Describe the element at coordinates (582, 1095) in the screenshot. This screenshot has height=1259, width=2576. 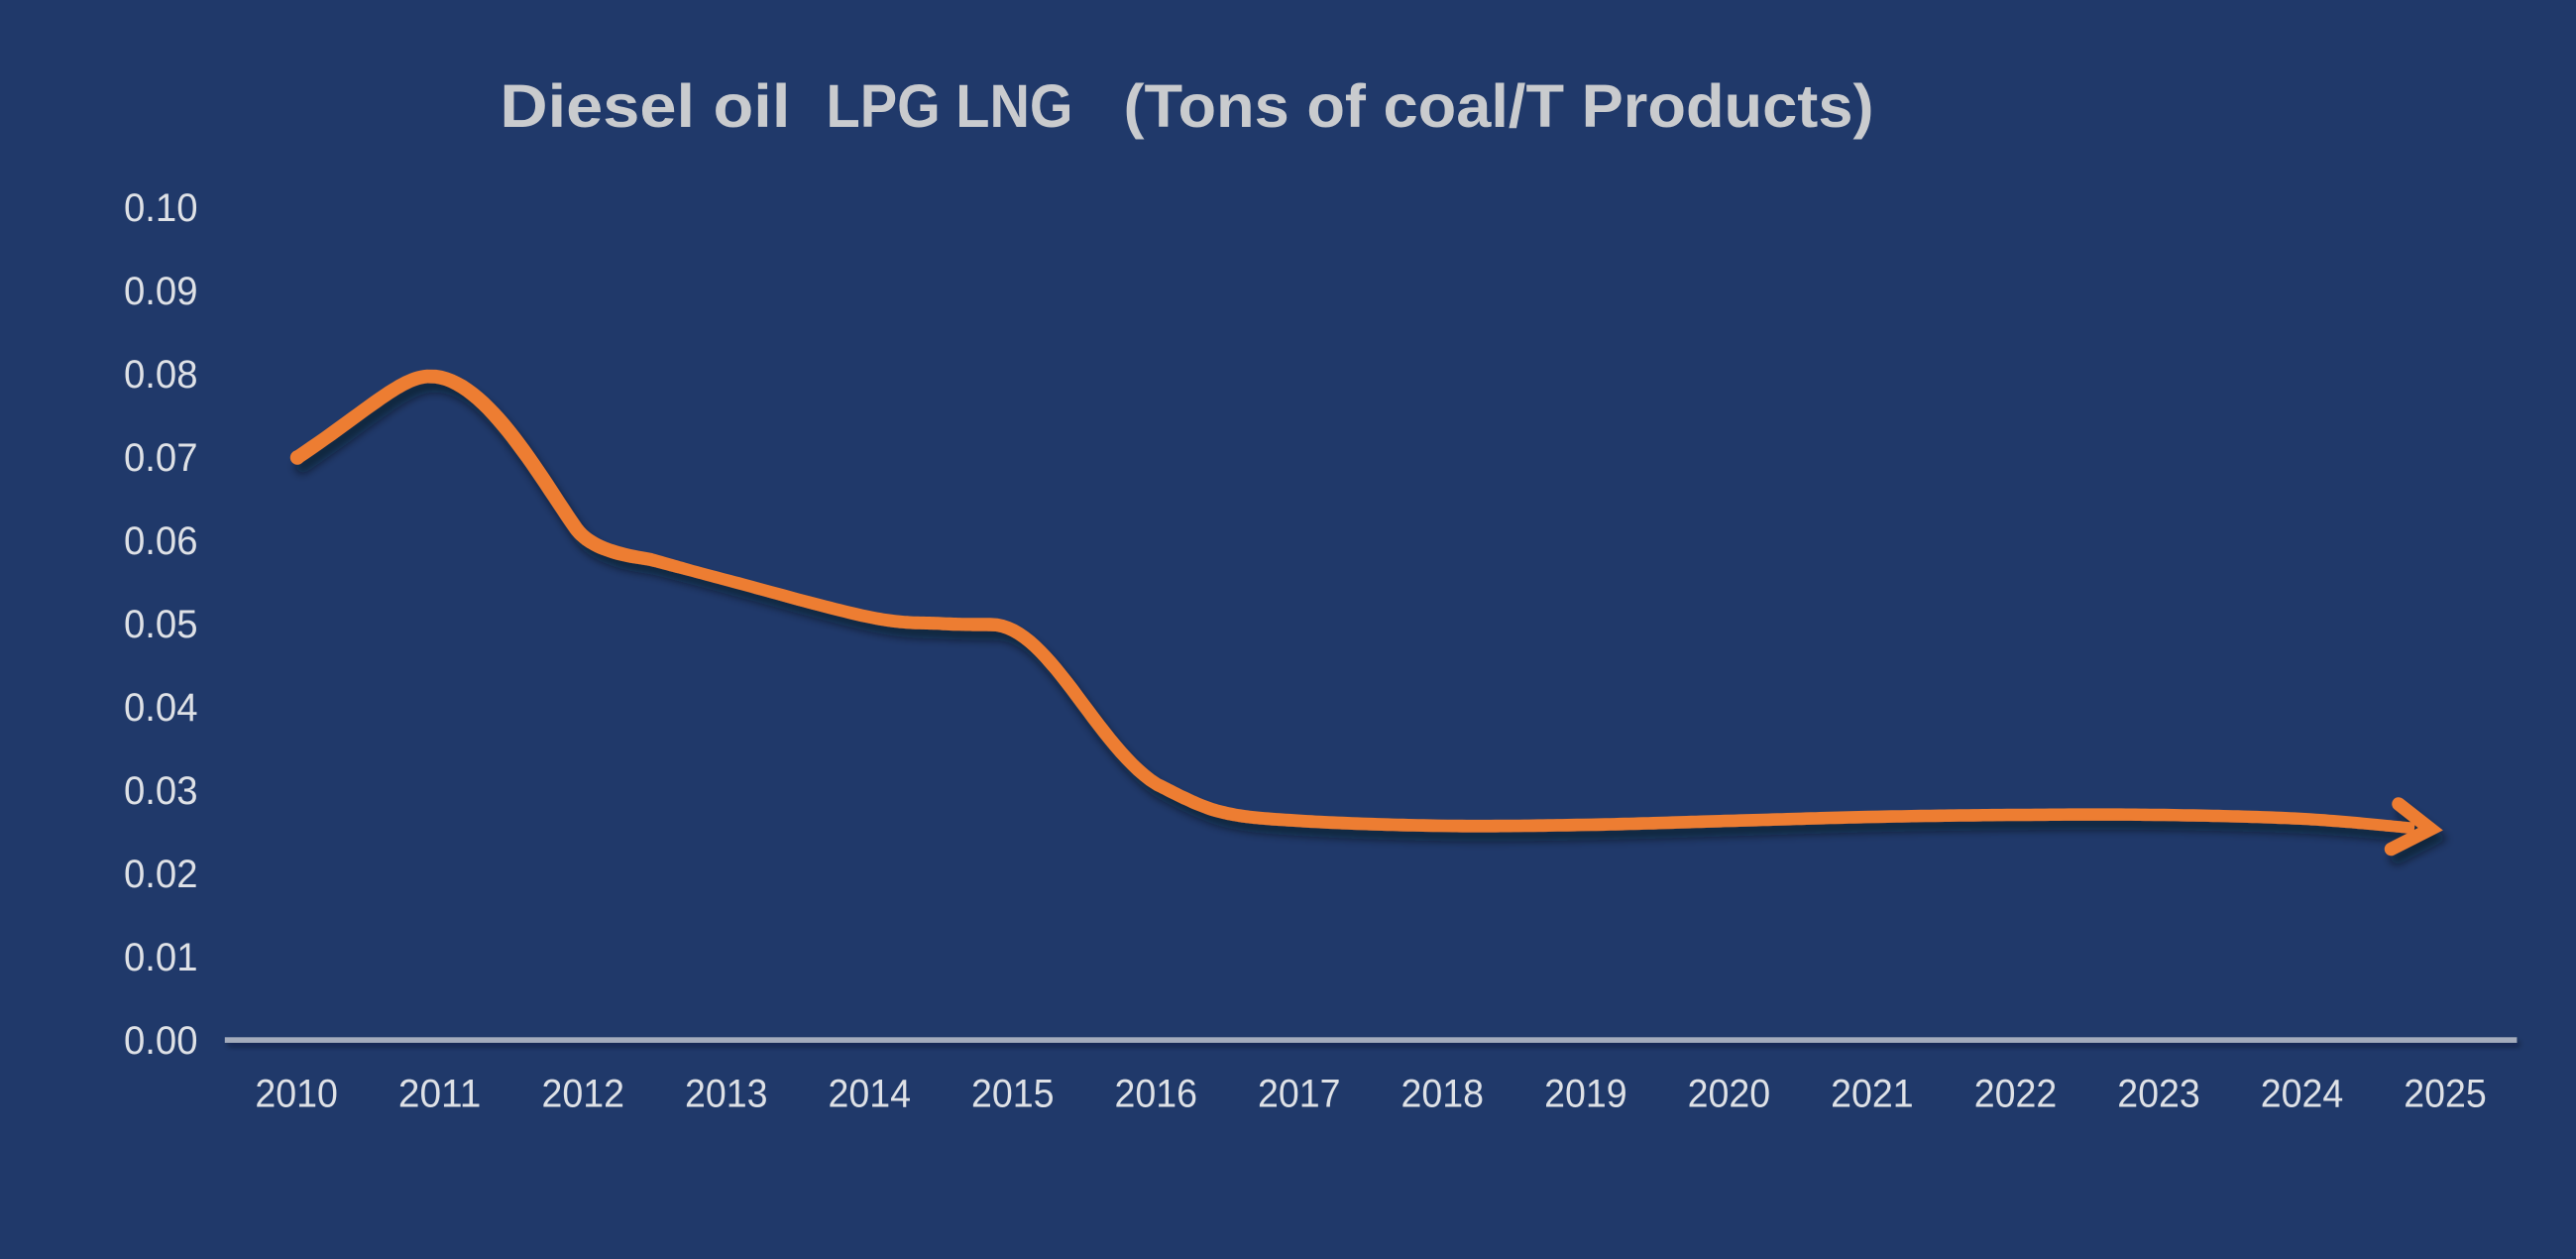
I see `svg-text: 2012` at that location.